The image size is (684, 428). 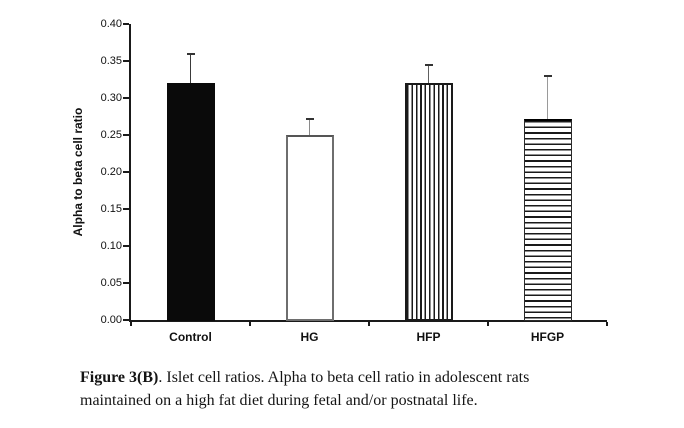 I want to click on y-tick-label: 0.15, so click(x=111, y=208).